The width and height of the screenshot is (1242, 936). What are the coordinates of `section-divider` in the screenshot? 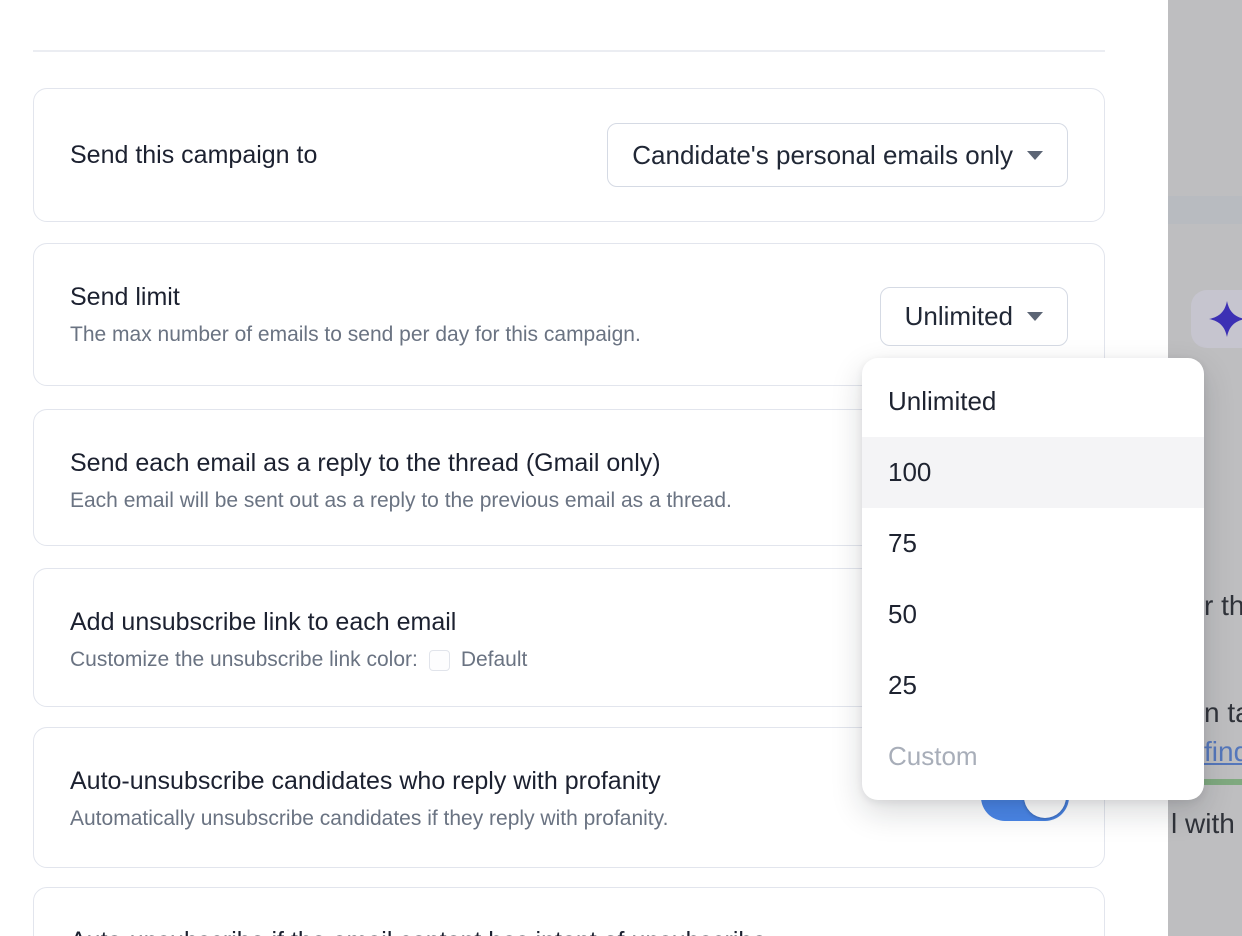 It's located at (569, 51).